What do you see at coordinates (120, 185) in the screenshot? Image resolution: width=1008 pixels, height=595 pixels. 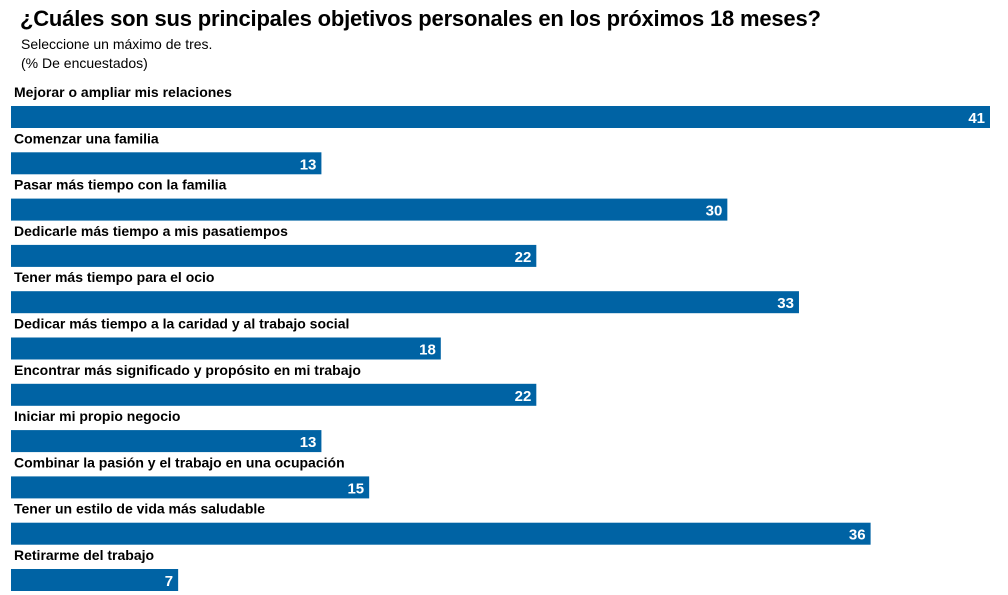 I see `category-label: Pasar más tiempo con la familia` at bounding box center [120, 185].